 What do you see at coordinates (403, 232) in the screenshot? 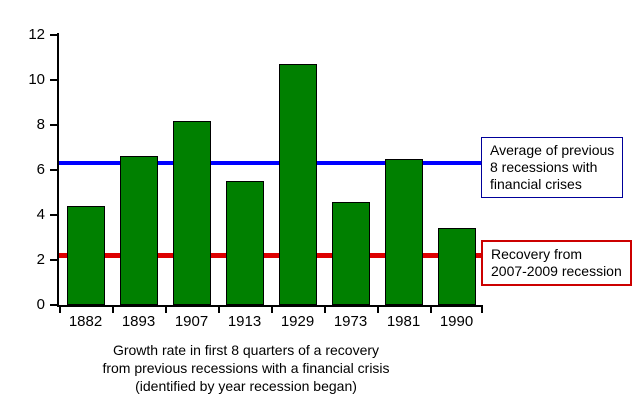
I see `bar-1981` at bounding box center [403, 232].